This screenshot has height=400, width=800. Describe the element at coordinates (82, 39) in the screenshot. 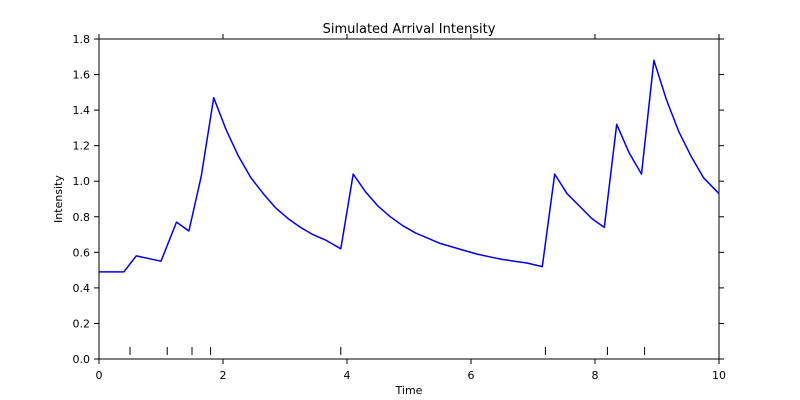

I see `y-tick-label: 1.8` at that location.